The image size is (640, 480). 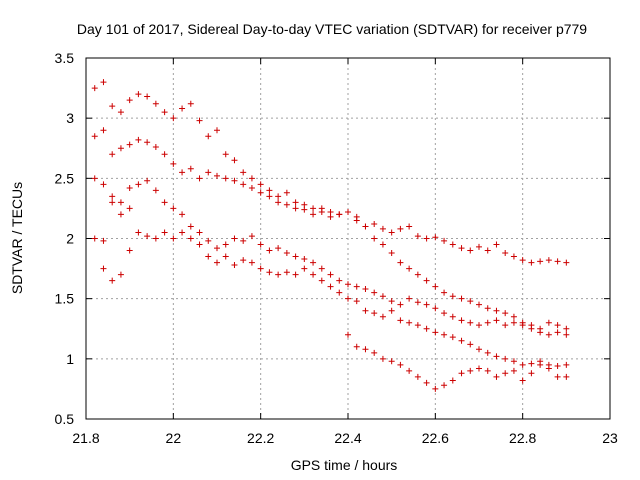 I want to click on y-tick-label: 2.5, so click(x=65, y=178).